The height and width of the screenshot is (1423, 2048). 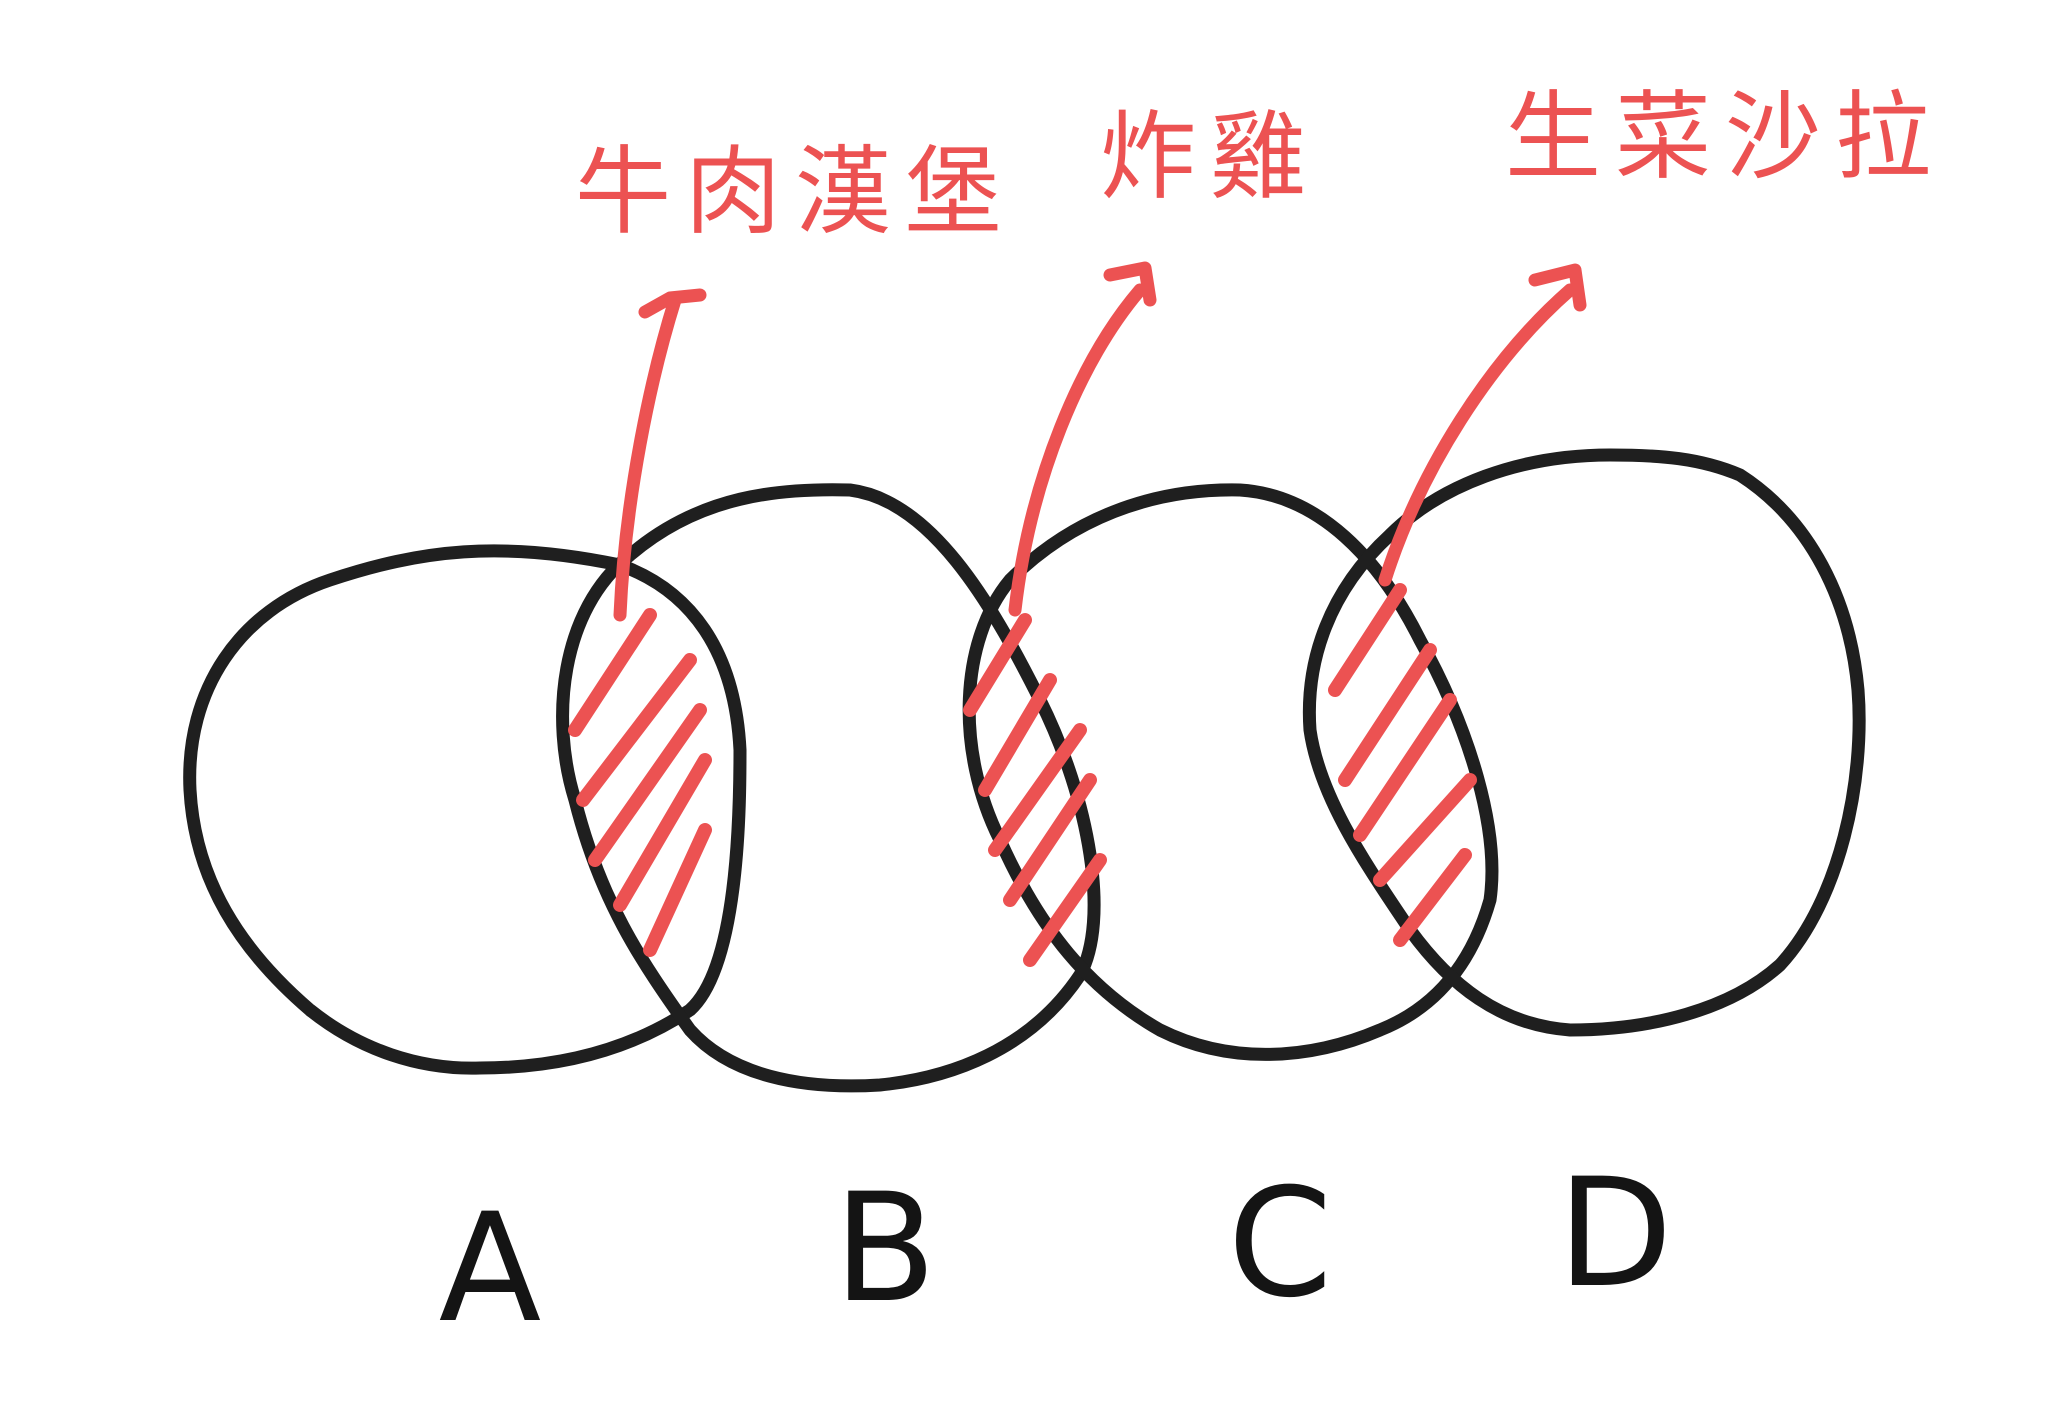 I want to click on label-beef-burger: 牛肉漢堡, so click(x=795, y=192).